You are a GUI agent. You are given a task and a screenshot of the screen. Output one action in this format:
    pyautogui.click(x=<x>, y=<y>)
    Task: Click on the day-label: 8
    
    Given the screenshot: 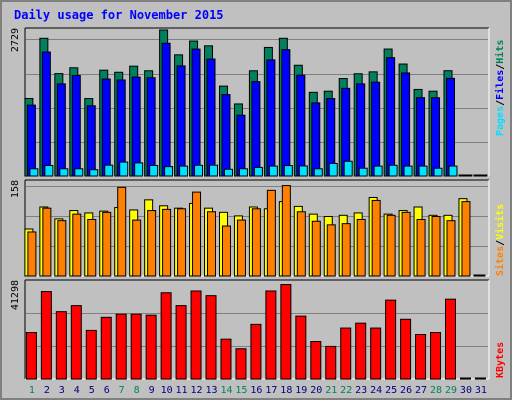 What is the action you would take?
    pyautogui.click(x=137, y=390)
    